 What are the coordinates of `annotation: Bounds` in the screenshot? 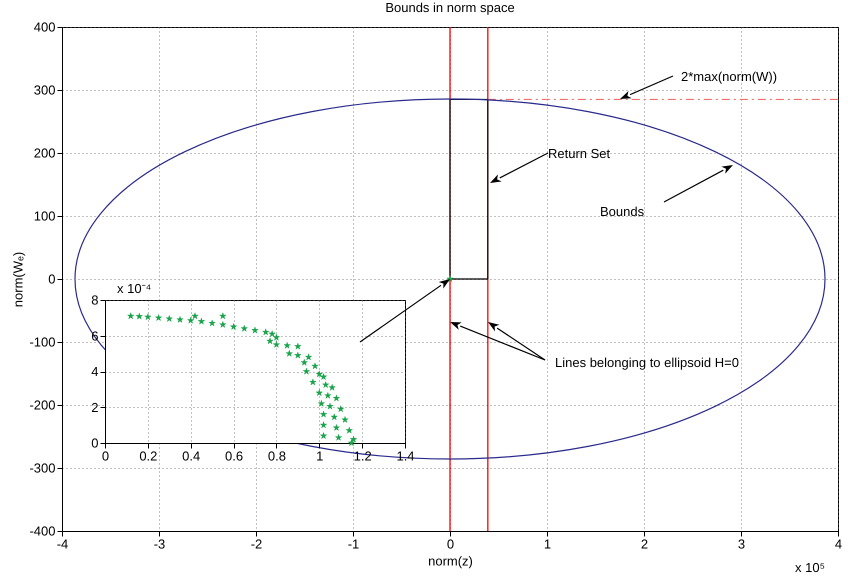 It's located at (622, 211).